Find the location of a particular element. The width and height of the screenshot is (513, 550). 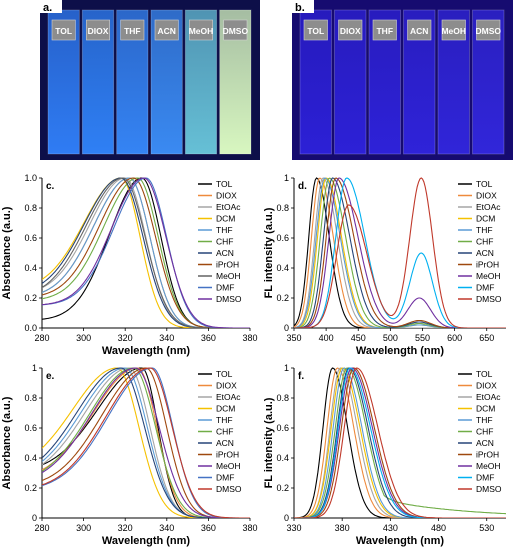

x-tick-label: 530 is located at coordinates (486, 528).